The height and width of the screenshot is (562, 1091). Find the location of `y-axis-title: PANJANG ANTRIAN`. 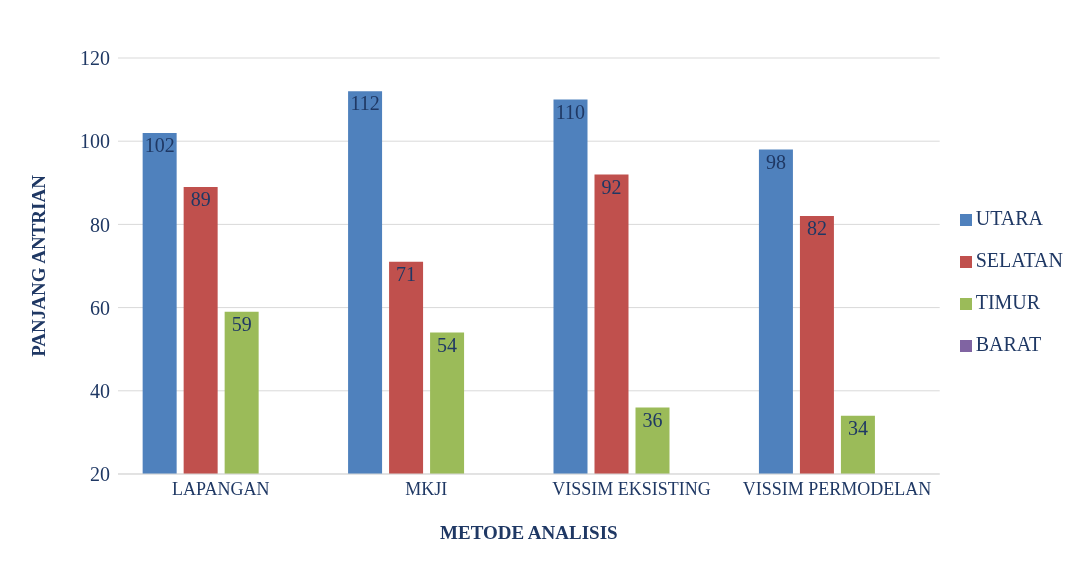

y-axis-title: PANJANG ANTRIAN is located at coordinates (38, 265).